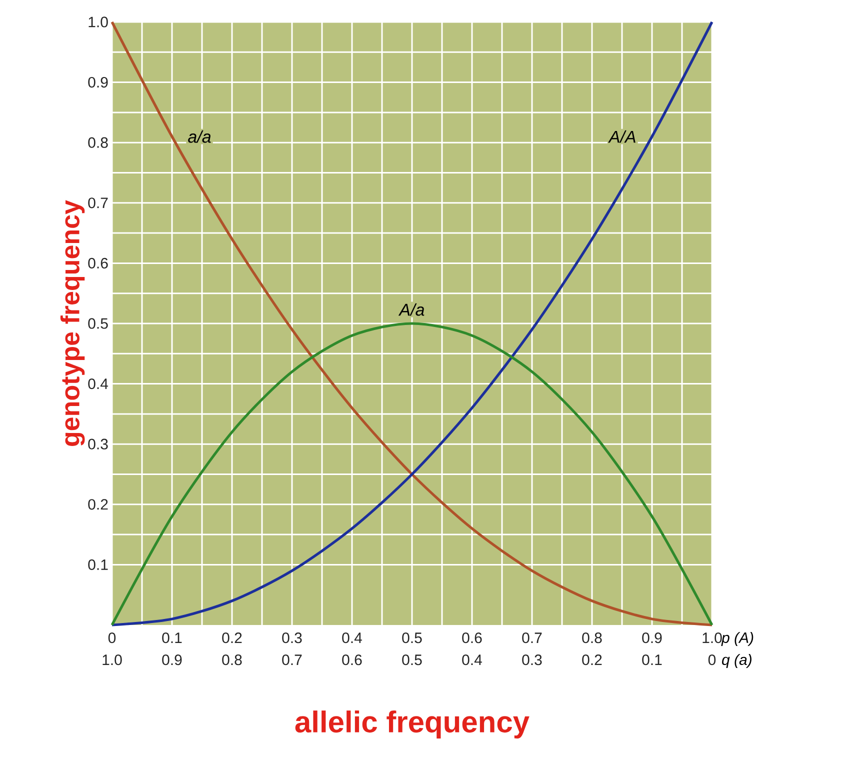 The height and width of the screenshot is (776, 845). I want to click on x2-tick-label: 0.4, so click(472, 660).